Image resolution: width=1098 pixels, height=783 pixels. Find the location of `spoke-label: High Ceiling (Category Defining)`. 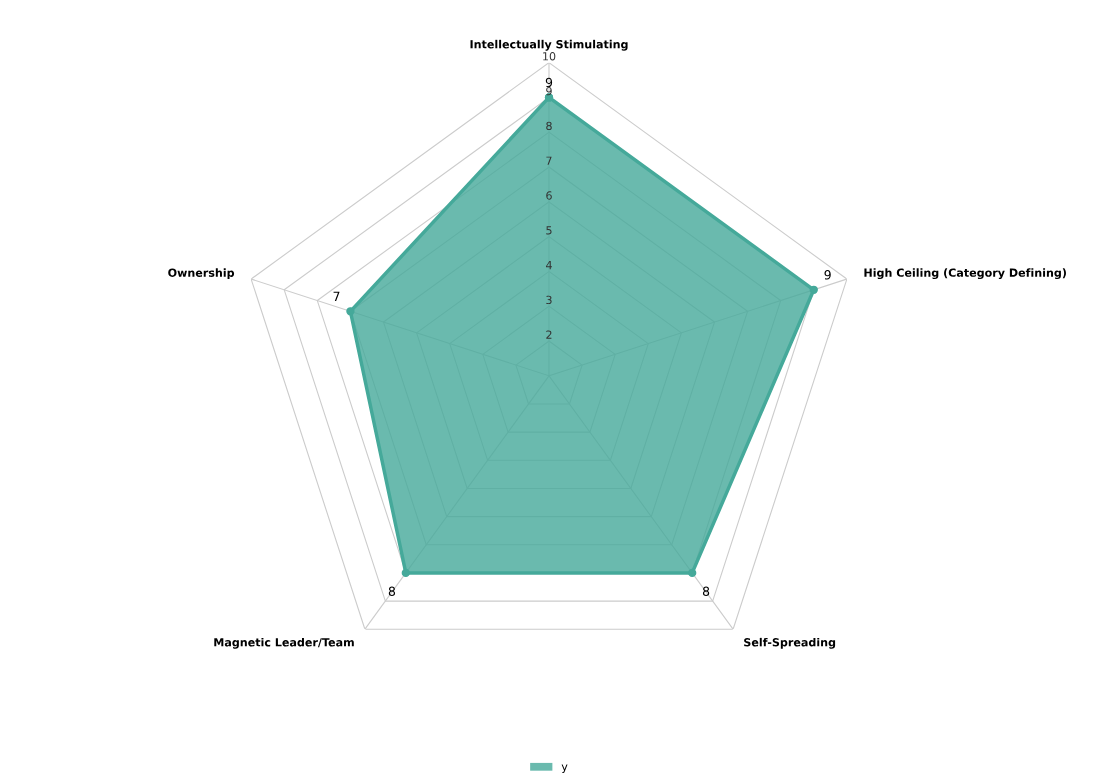

spoke-label: High Ceiling (Category Defining) is located at coordinates (965, 274).